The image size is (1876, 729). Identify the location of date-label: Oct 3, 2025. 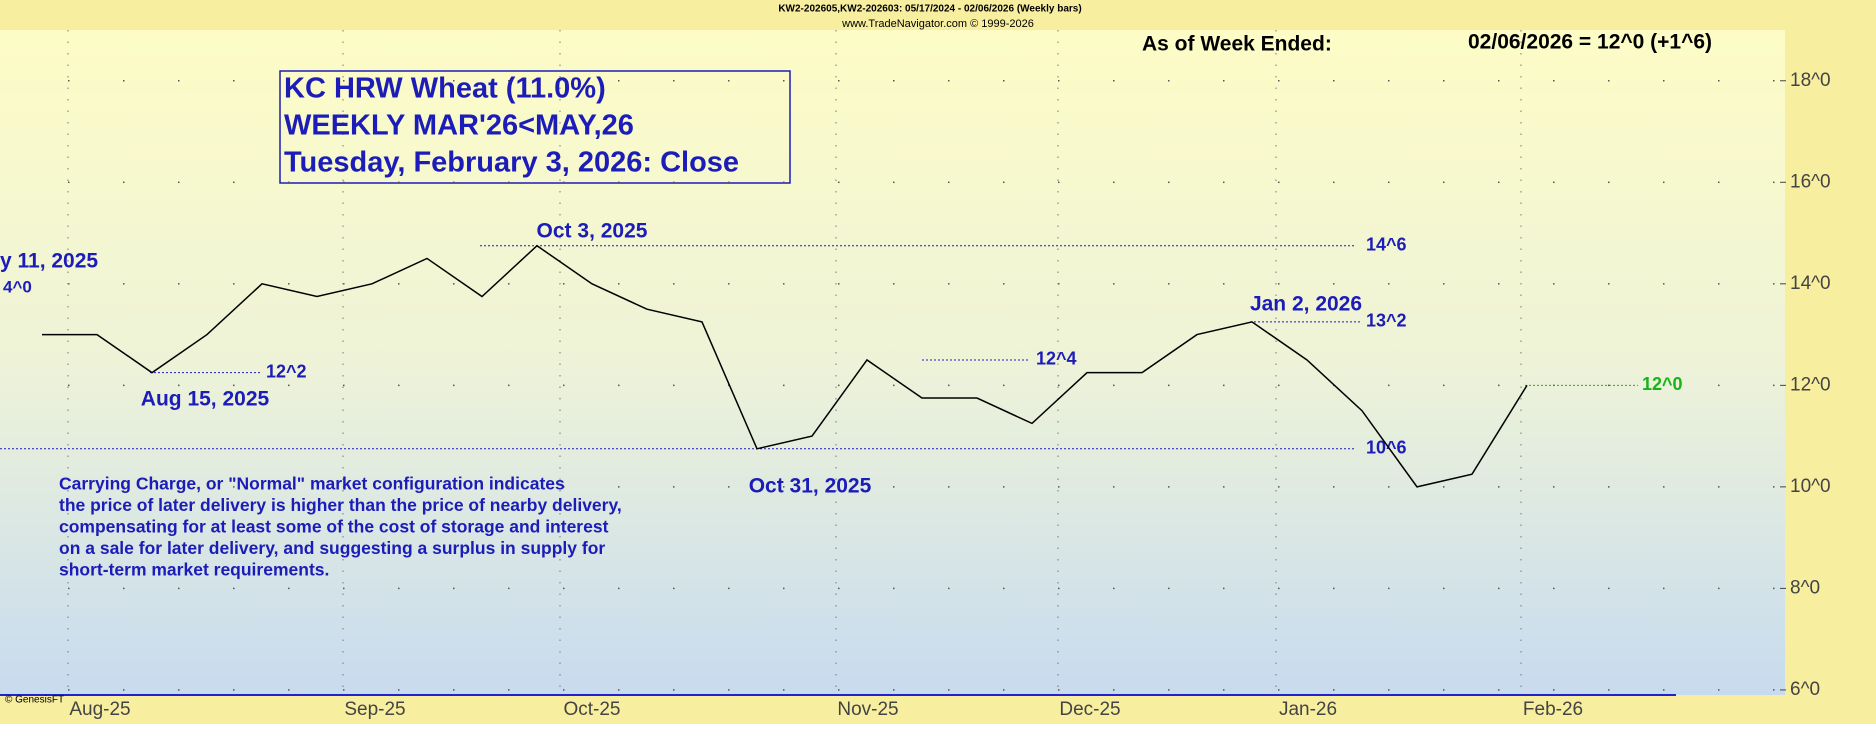
(592, 231).